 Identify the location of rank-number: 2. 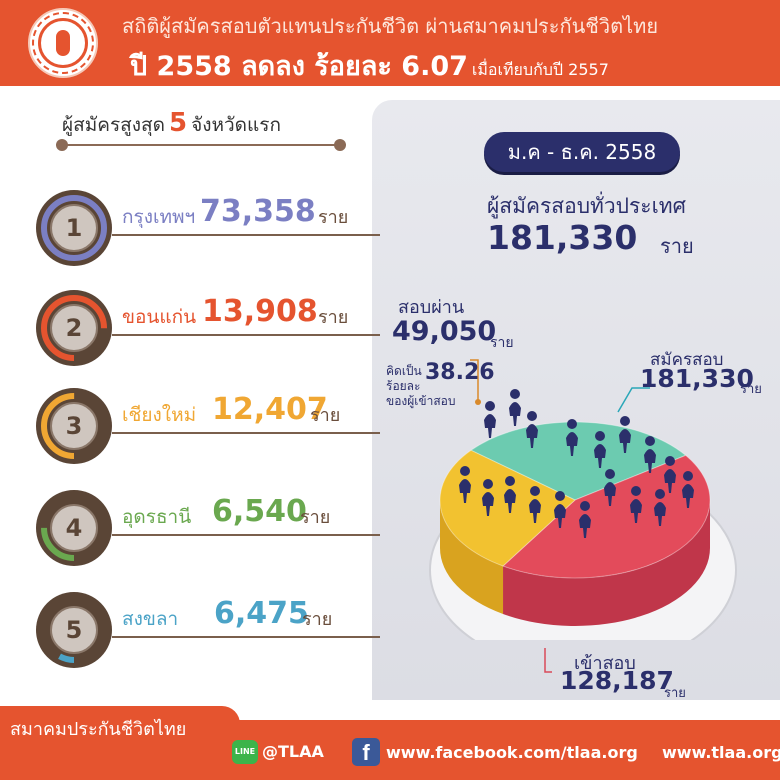
(74, 328).